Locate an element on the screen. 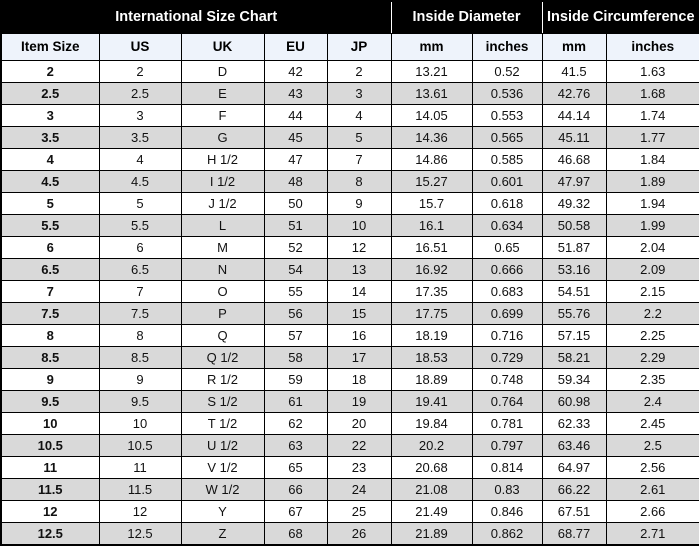  cell-jp: 26 is located at coordinates (359, 534).